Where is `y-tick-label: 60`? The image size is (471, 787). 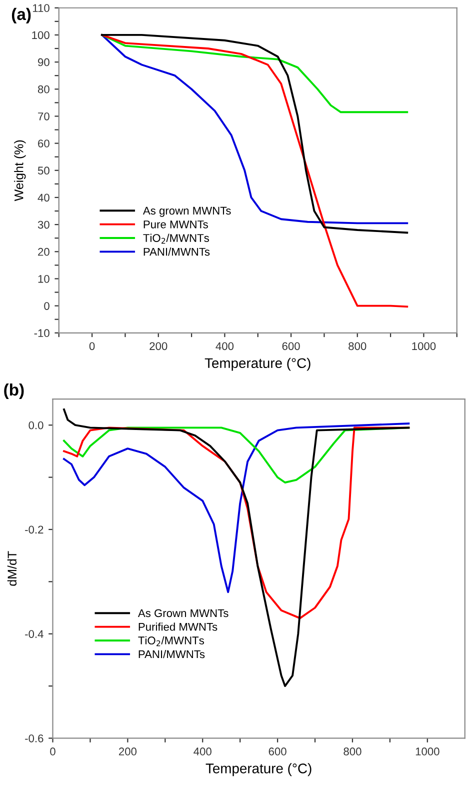
y-tick-label: 60 is located at coordinates (44, 144).